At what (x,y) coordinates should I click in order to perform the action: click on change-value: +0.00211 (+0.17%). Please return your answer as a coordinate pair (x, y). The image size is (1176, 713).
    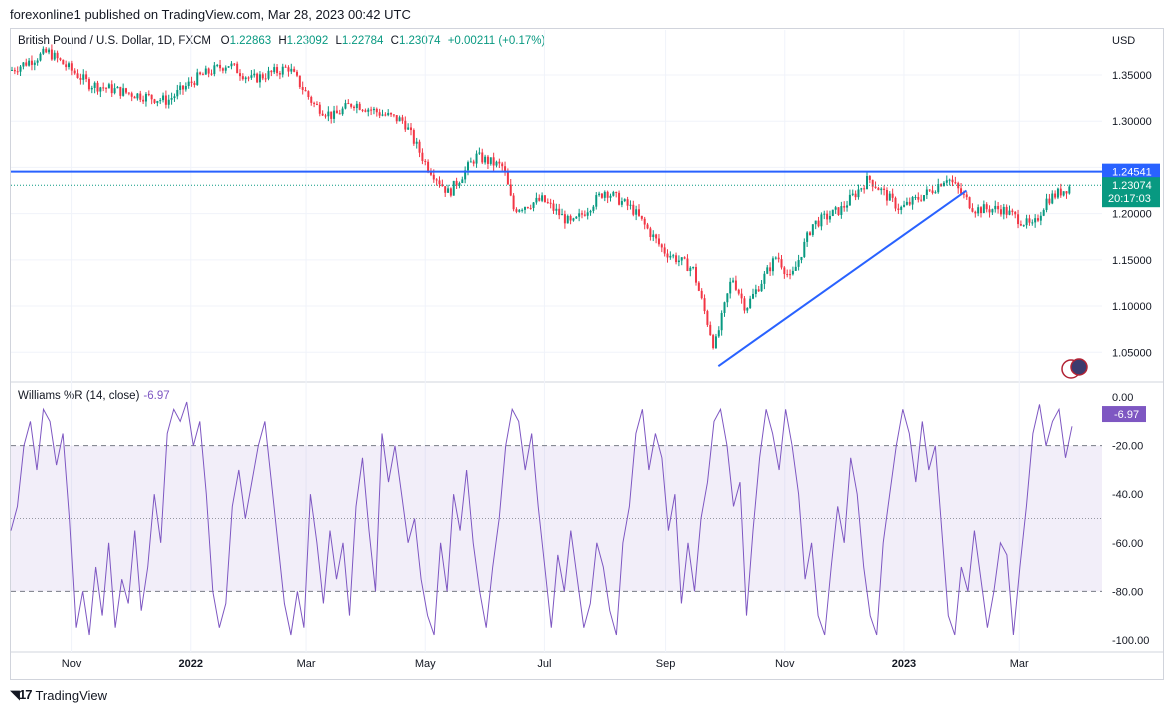
    Looking at the image, I should click on (496, 41).